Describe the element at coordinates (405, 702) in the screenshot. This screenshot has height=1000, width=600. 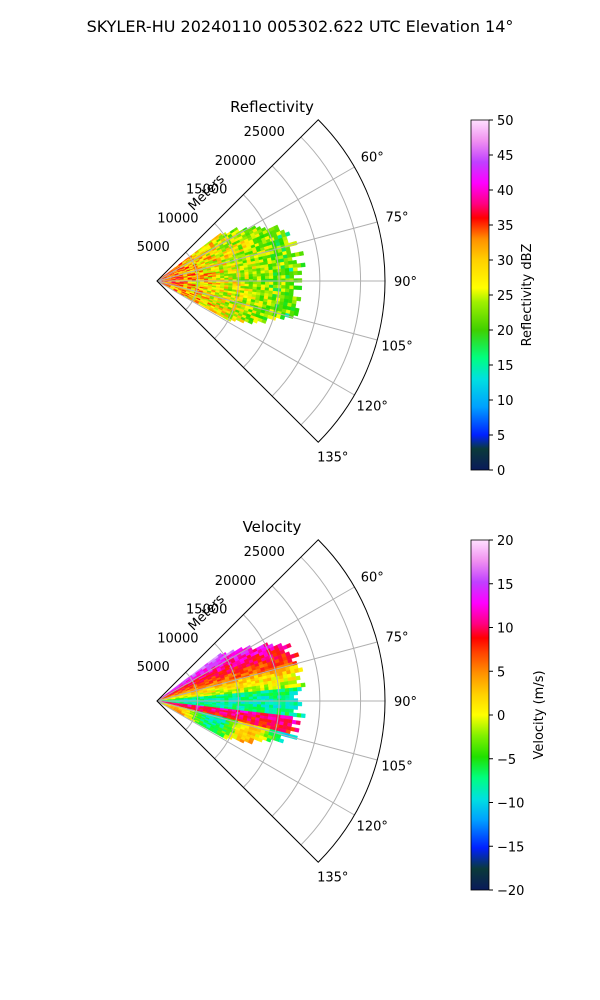
I see `azimuth-tick-label: 90°` at that location.